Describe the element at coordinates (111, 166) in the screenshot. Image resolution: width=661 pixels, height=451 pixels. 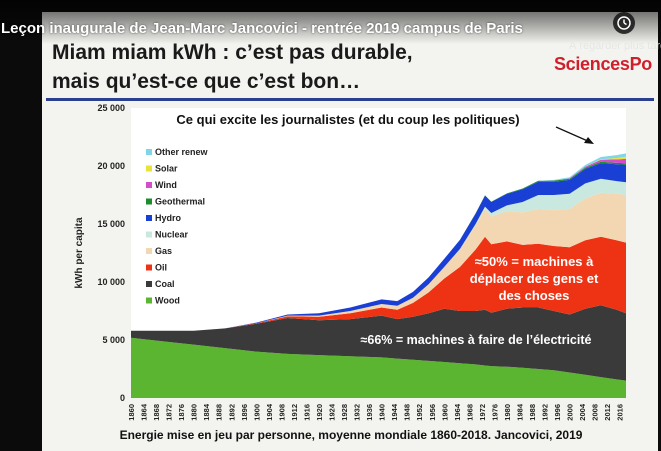
I see `y-tick-label: 20 000` at that location.